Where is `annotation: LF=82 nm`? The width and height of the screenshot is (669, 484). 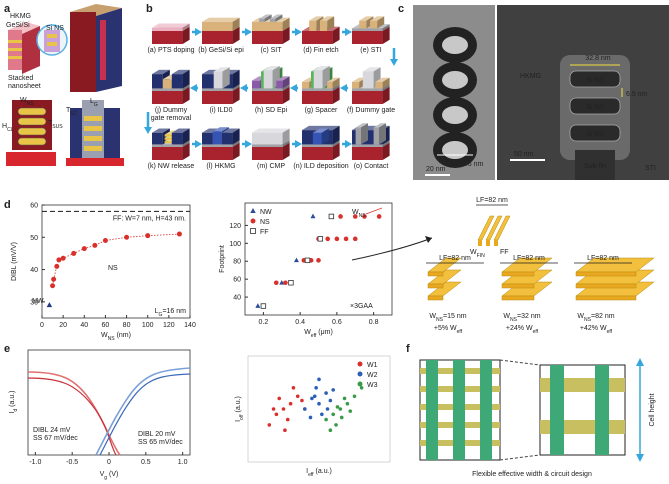
annotation: LF=82 nm is located at coordinates (529, 258).